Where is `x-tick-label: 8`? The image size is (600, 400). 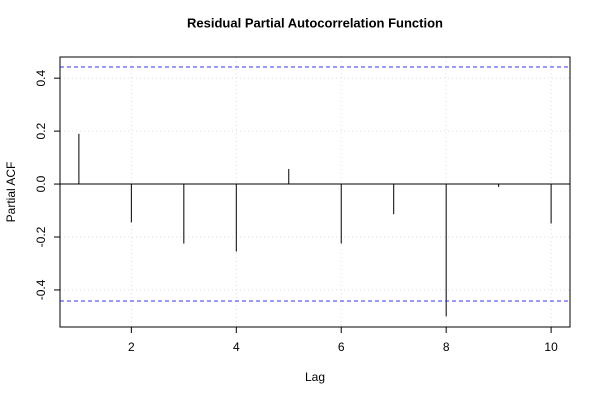 x-tick-label: 8 is located at coordinates (446, 347).